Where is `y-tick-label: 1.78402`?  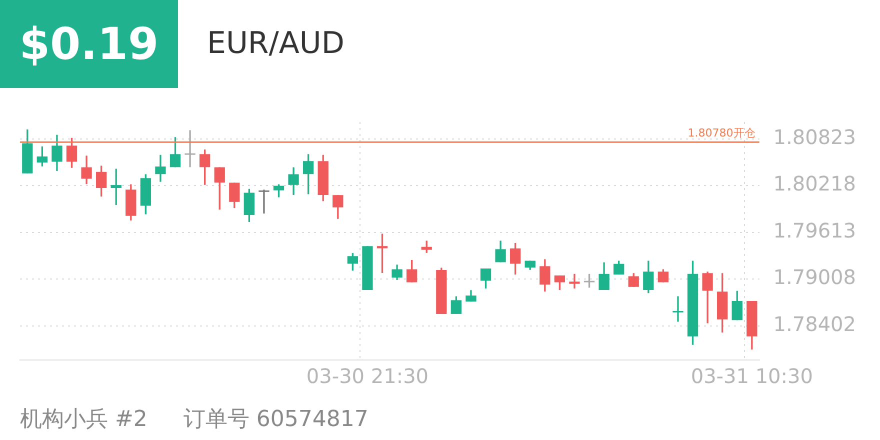 y-tick-label: 1.78402 is located at coordinates (814, 324).